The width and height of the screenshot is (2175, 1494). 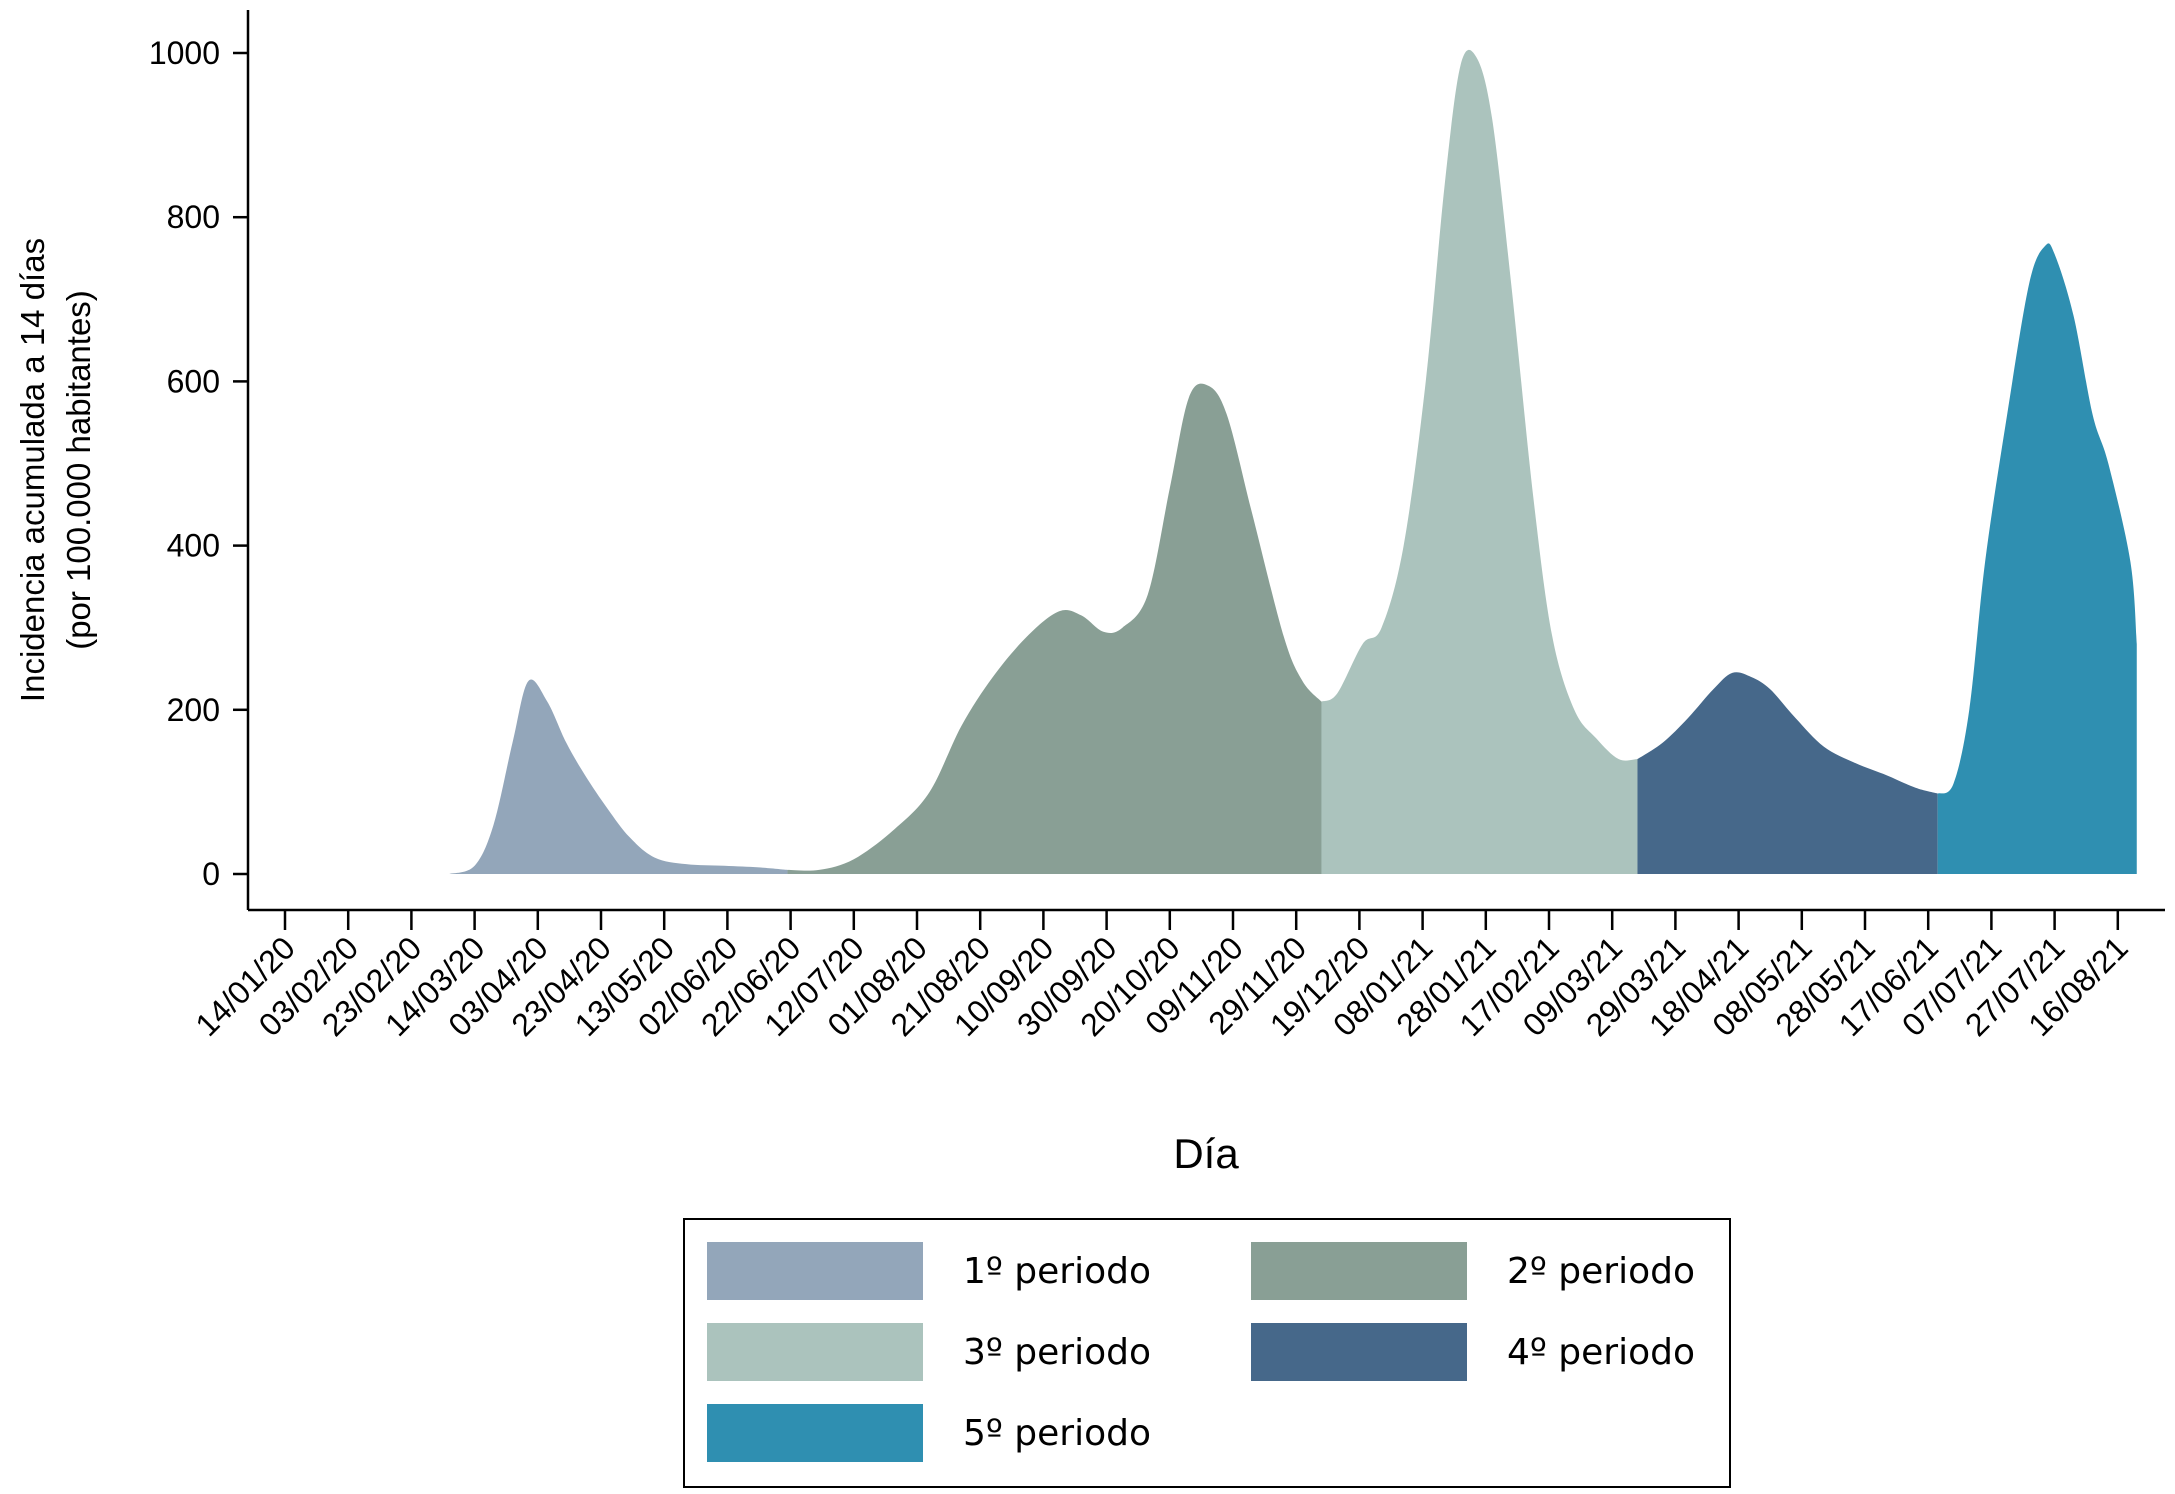 I want to click on y-axis-title: Incidencia acumulada a 14 días, so click(x=32, y=470).